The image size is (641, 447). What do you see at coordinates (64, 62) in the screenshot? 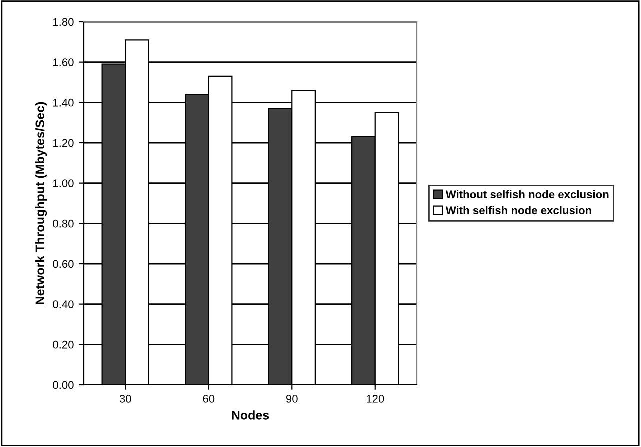
I see `y-tick-label: 1.60` at bounding box center [64, 62].